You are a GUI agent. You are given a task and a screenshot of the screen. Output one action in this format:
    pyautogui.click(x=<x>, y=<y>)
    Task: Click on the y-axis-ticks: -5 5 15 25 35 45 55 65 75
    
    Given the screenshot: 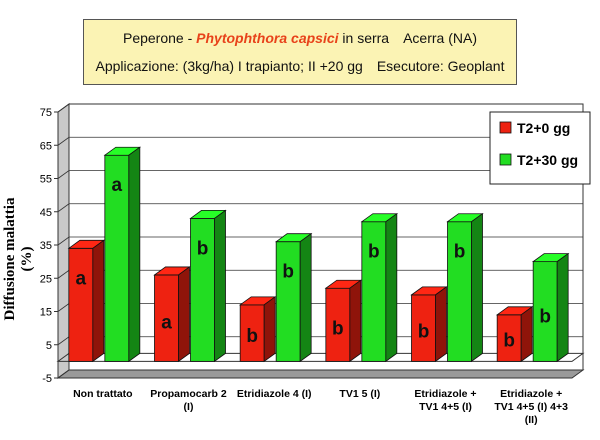 What is the action you would take?
    pyautogui.click(x=49, y=246)
    